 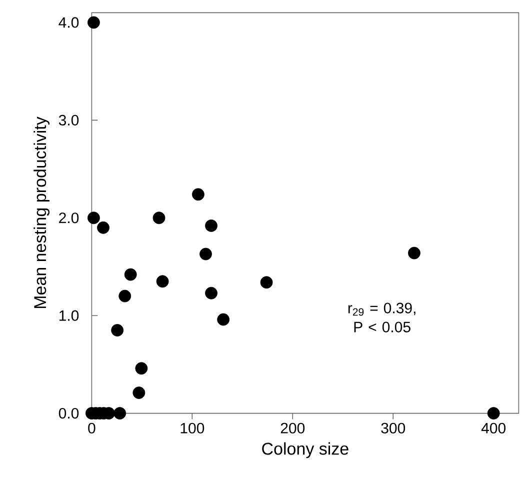 I want to click on y-tick-label: 0.0, so click(x=68, y=413).